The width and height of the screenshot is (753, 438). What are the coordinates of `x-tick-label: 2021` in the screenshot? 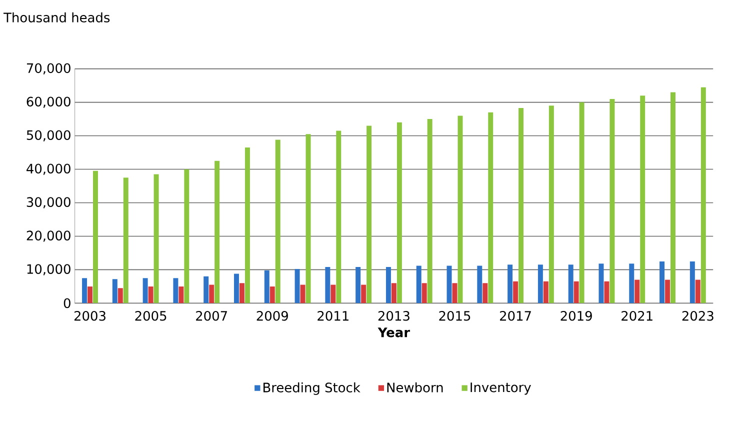 It's located at (637, 316).